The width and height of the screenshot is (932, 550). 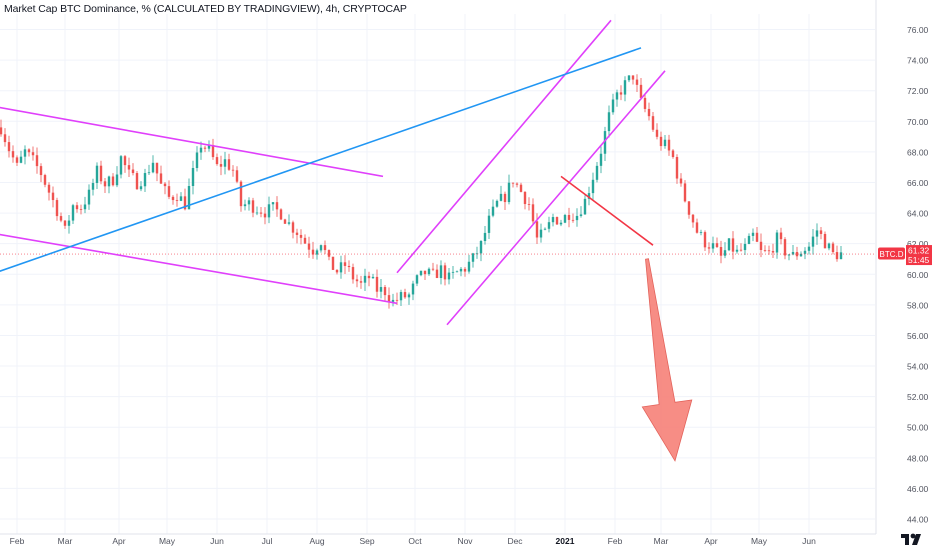 I want to click on y-tick-label: 54.00, so click(x=918, y=367).